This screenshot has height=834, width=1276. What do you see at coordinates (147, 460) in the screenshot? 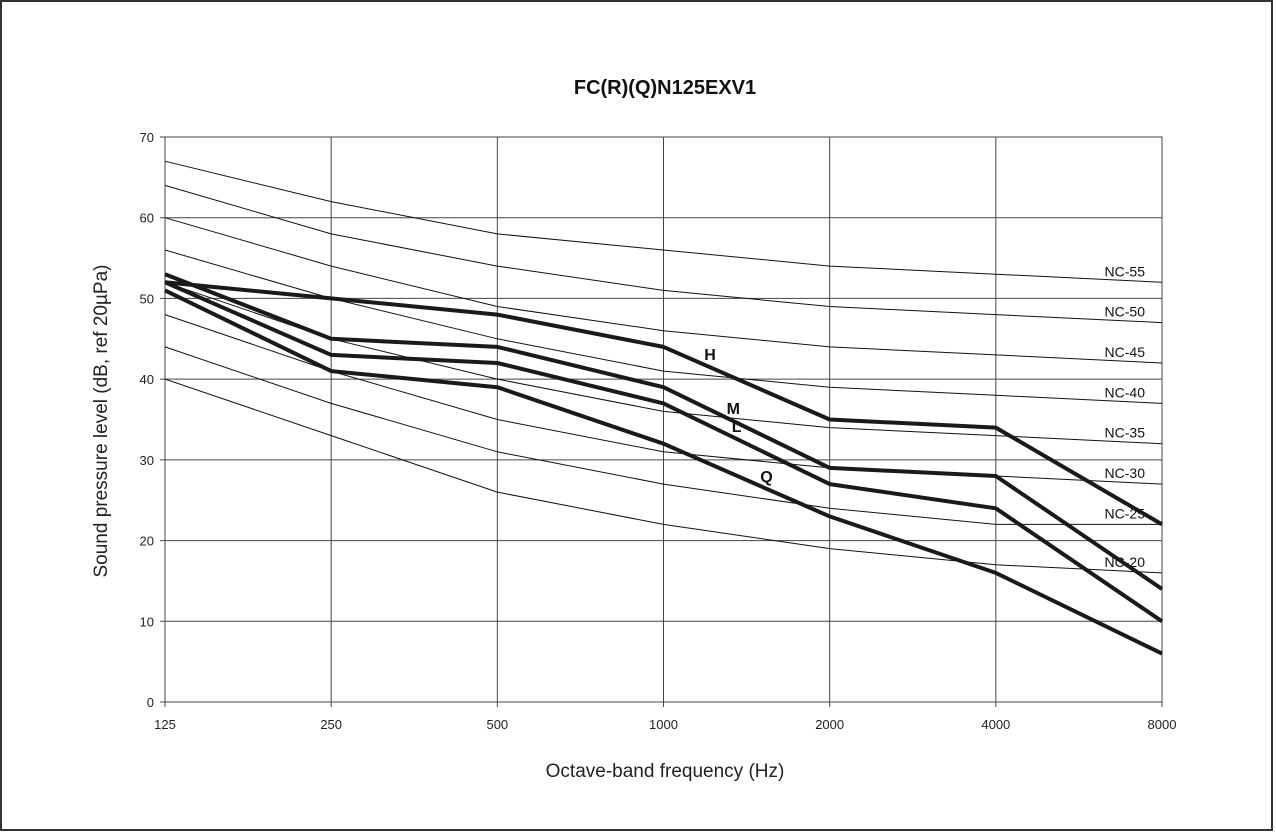
I see `y-tick-label: 30` at bounding box center [147, 460].